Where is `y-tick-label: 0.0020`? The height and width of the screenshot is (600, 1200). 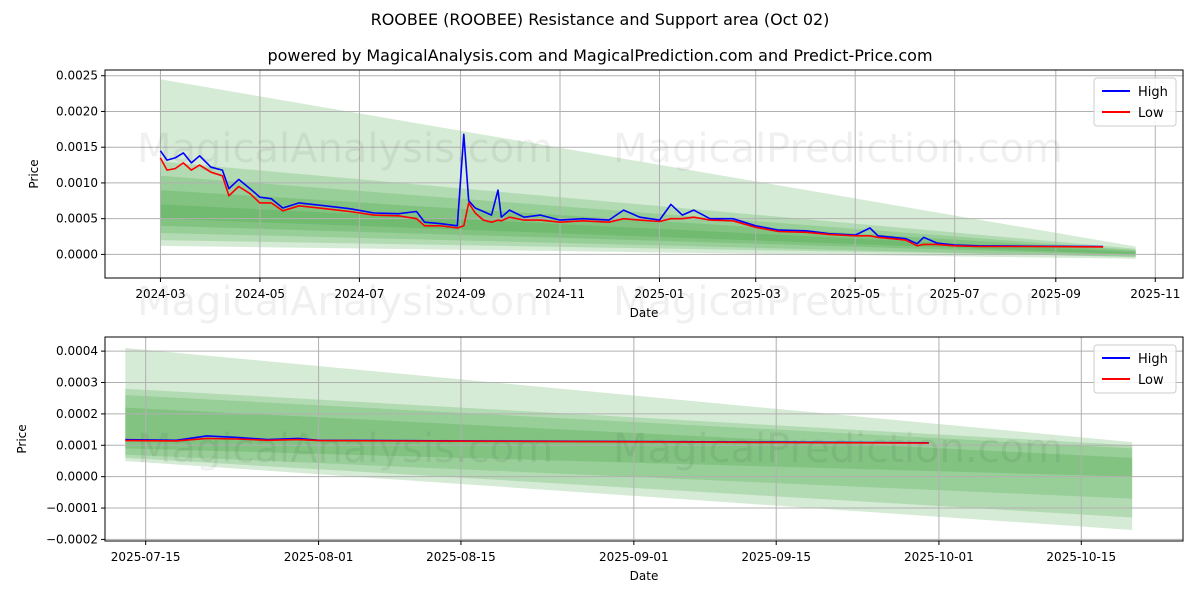
y-tick-label: 0.0020 is located at coordinates (77, 111).